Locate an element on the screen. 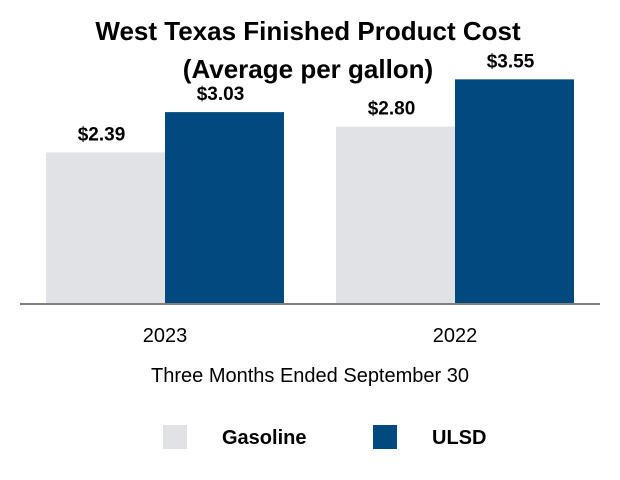 The image size is (620, 480). x-tick-2023: 2023 is located at coordinates (165, 336).